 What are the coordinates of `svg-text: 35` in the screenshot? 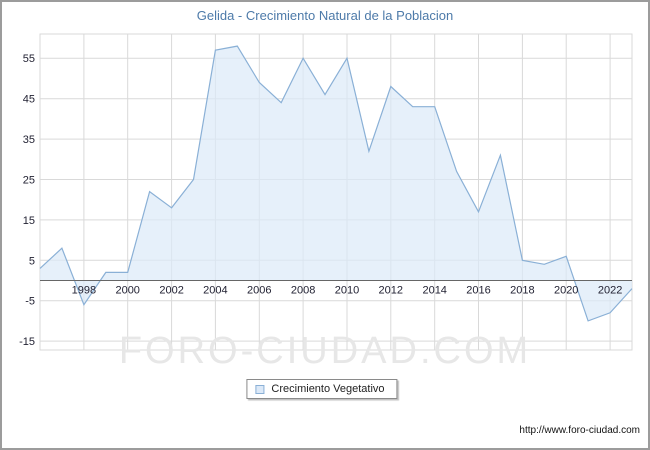 It's located at (29, 140).